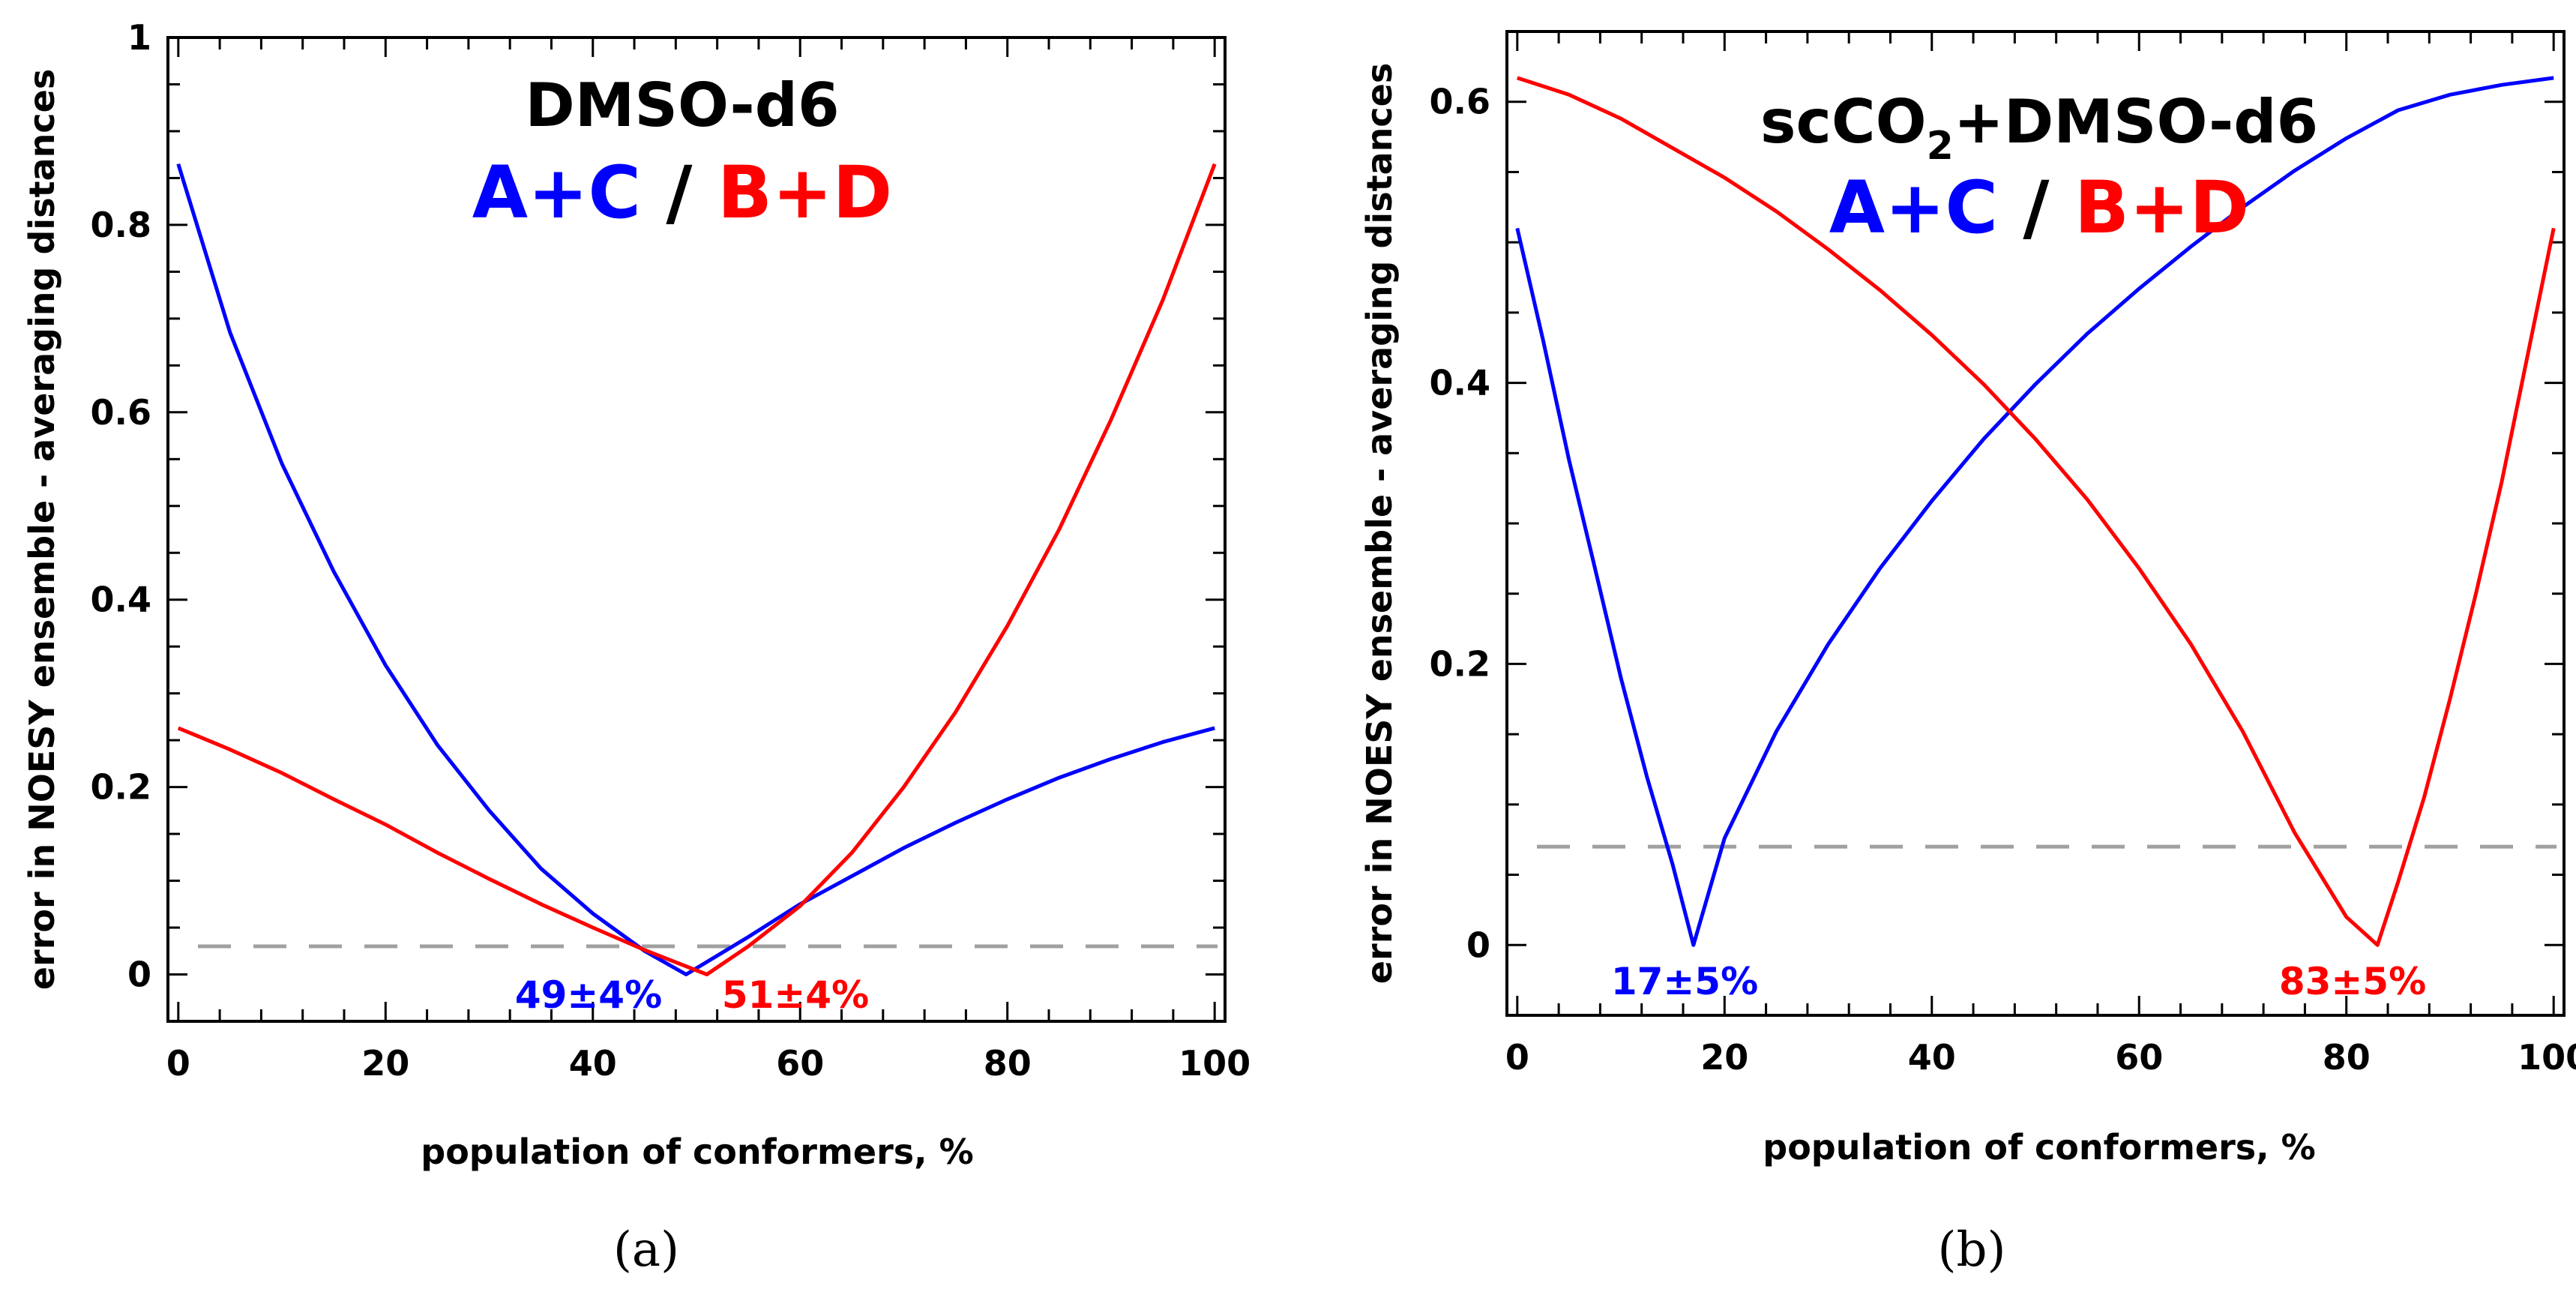 This screenshot has height=1298, width=2576. Describe the element at coordinates (1972, 1250) in the screenshot. I see `panel-label-b: (b)` at that location.